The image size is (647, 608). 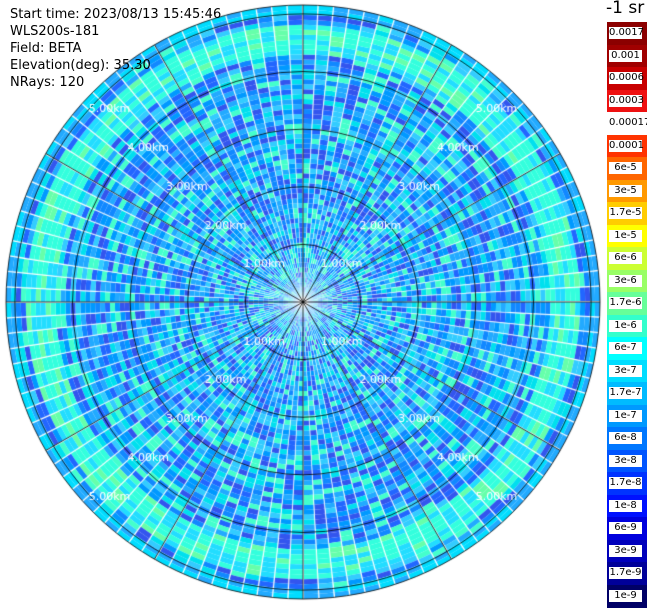 What do you see at coordinates (80, 65) in the screenshot?
I see `elevation: Elevation(deg): 35.30` at bounding box center [80, 65].